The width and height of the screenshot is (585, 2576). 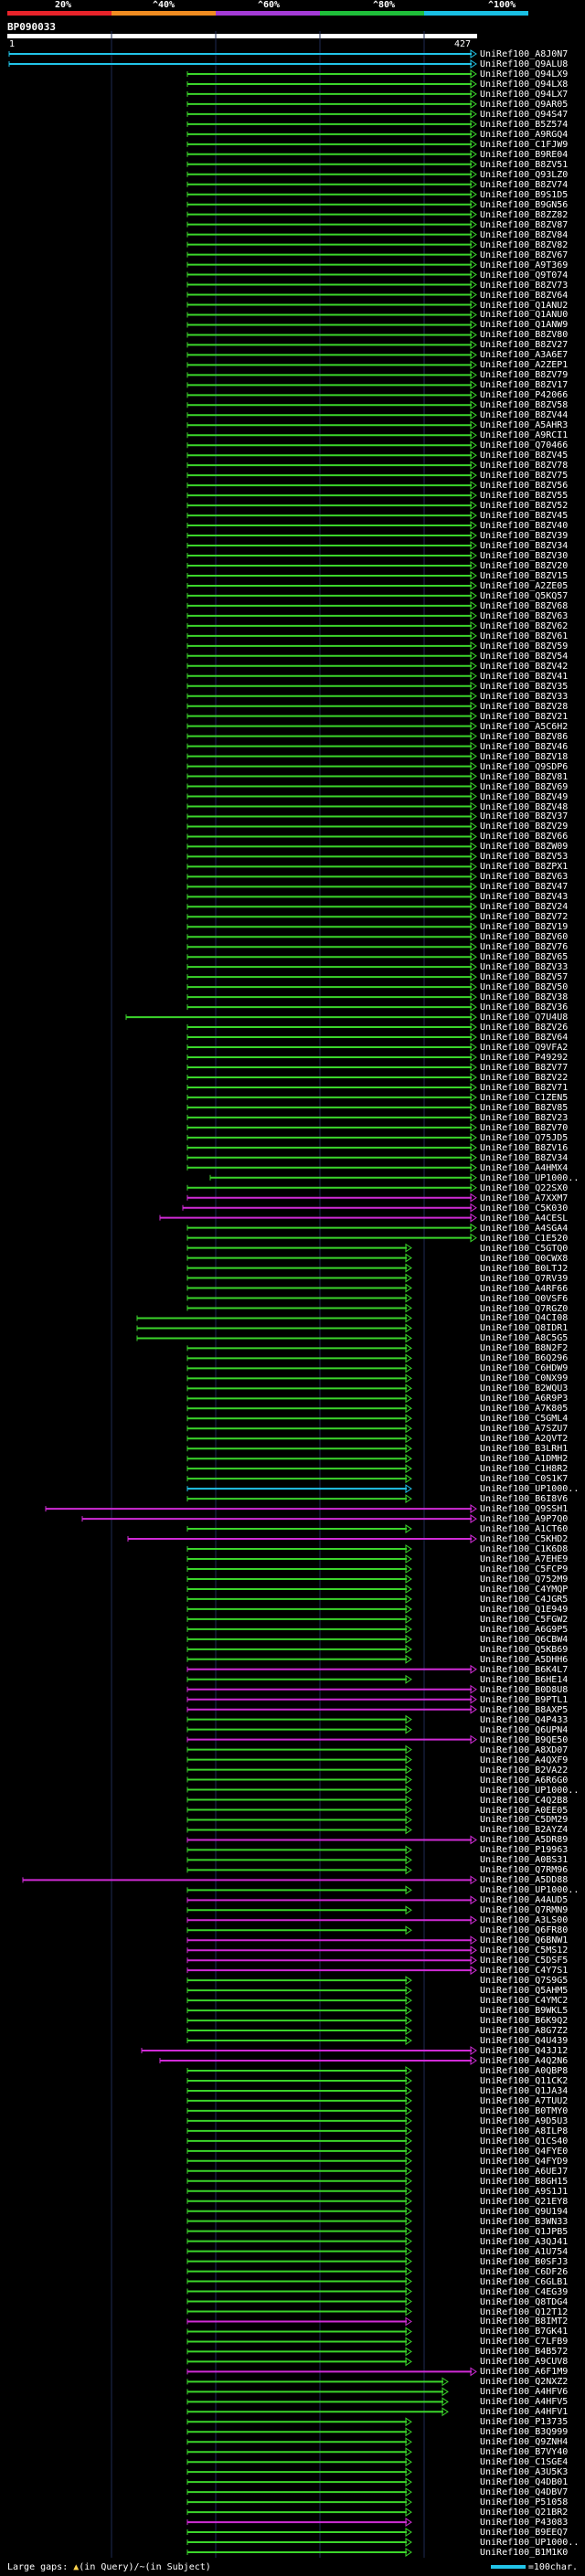 What do you see at coordinates (524, 2191) in the screenshot?
I see `hit-label: UniRef100_A9S1J1` at bounding box center [524, 2191].